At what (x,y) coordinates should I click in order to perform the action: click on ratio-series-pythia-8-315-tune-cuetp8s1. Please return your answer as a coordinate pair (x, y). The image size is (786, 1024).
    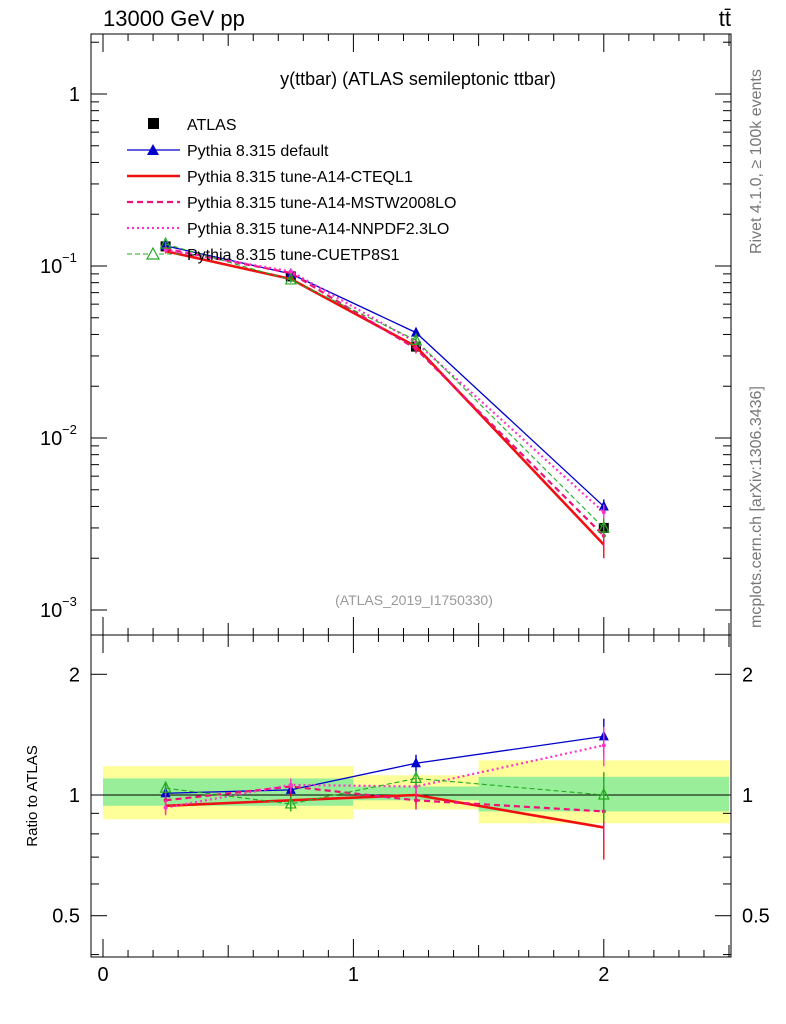
    Looking at the image, I should click on (384, 796).